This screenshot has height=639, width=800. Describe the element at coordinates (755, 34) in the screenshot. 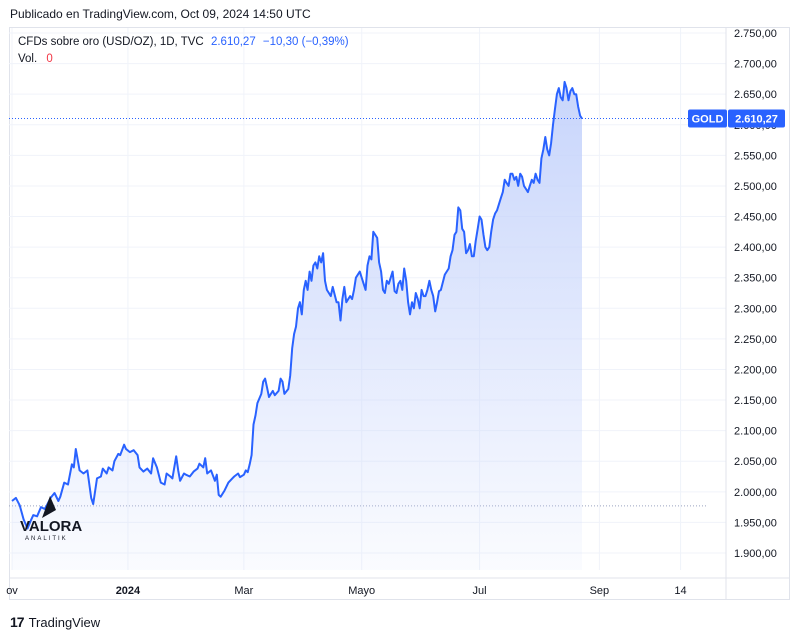

I see `y-tick-label: 2.750,00` at that location.